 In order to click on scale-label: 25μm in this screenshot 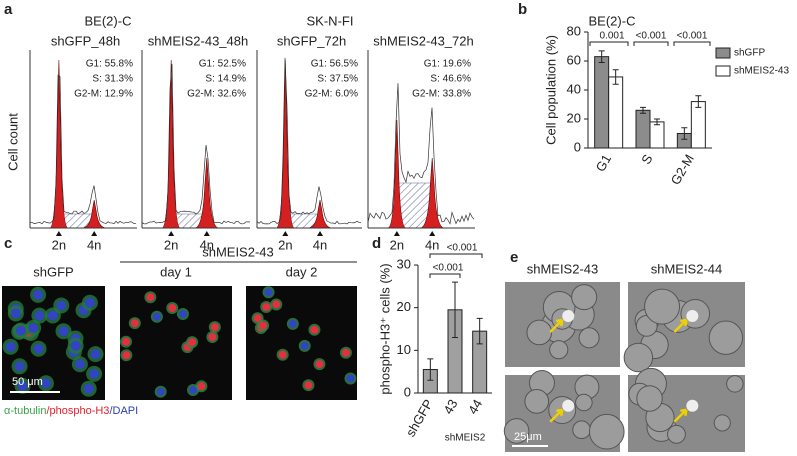, I will do `click(528, 437)`.